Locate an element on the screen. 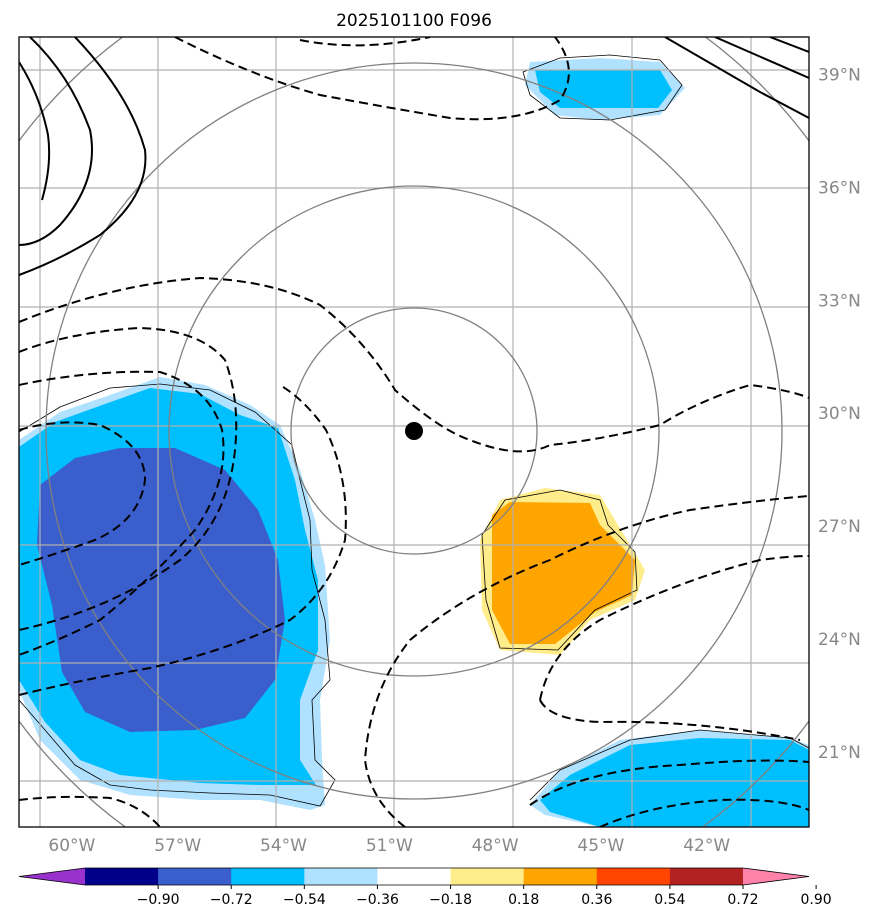 This screenshot has width=880, height=924. lat-tick-label: 33°N is located at coordinates (839, 301).